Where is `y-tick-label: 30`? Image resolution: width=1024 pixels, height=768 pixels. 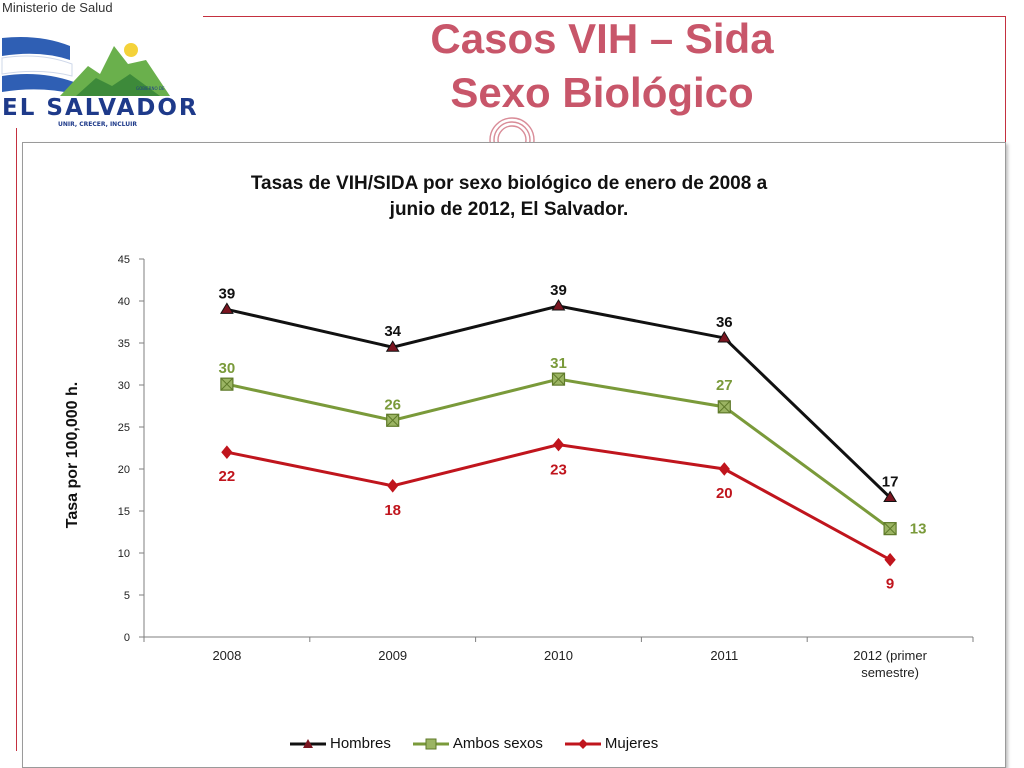
y-tick-label: 30 is located at coordinates (124, 386).